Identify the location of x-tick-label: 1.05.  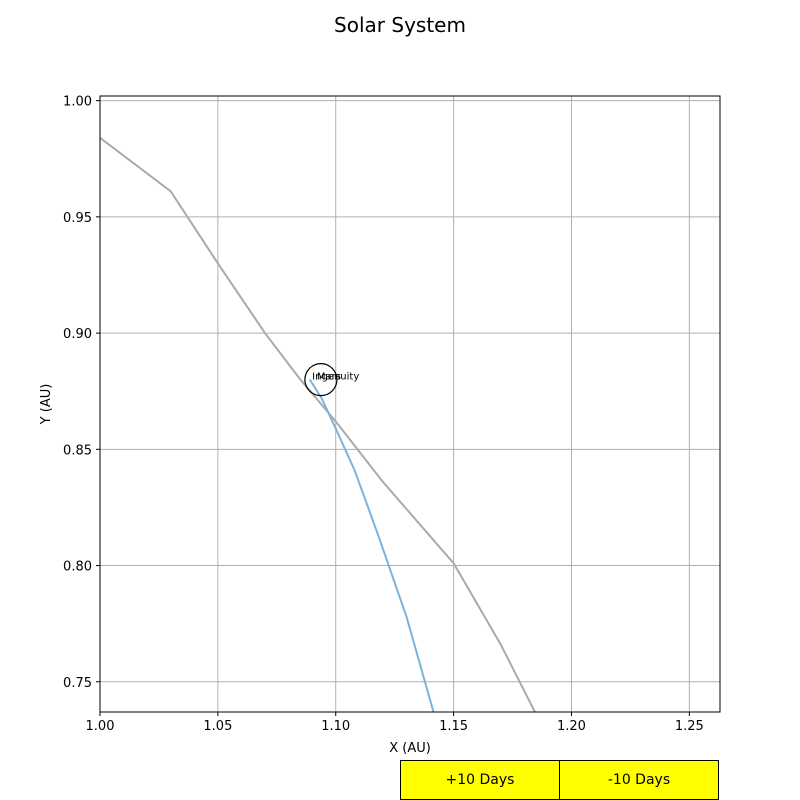
(217, 726).